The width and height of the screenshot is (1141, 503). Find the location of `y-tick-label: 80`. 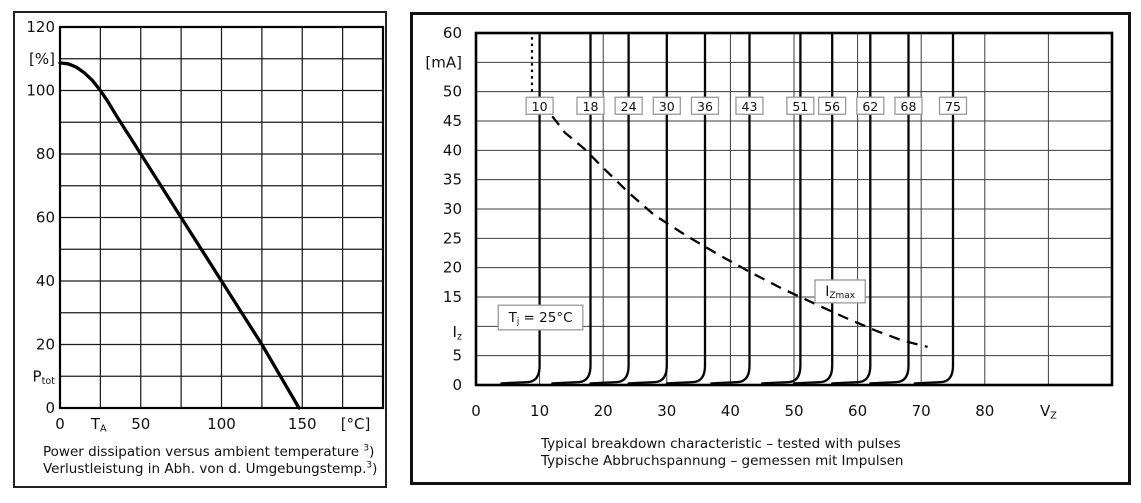

y-tick-label: 80 is located at coordinates (45, 154).